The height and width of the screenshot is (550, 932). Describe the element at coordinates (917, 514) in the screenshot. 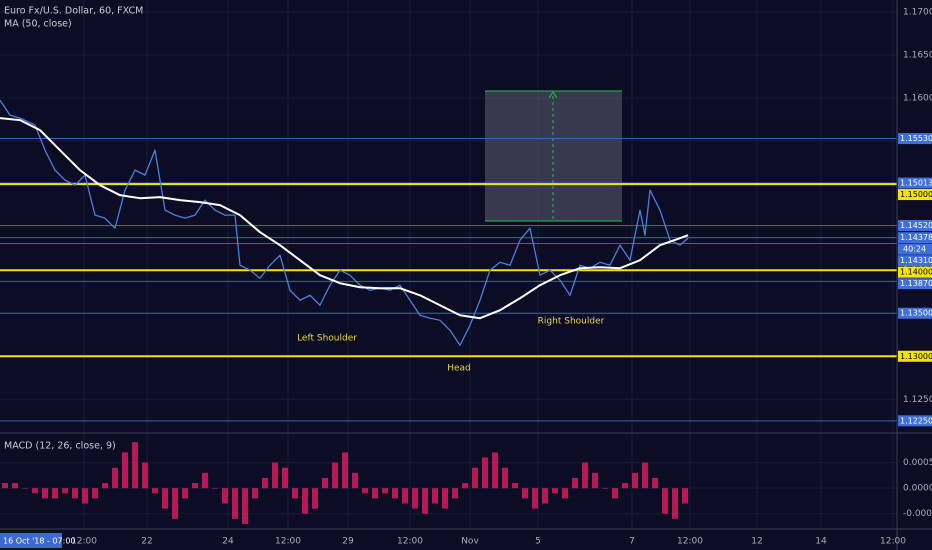

I see `y-tick-label: -0.0005` at that location.